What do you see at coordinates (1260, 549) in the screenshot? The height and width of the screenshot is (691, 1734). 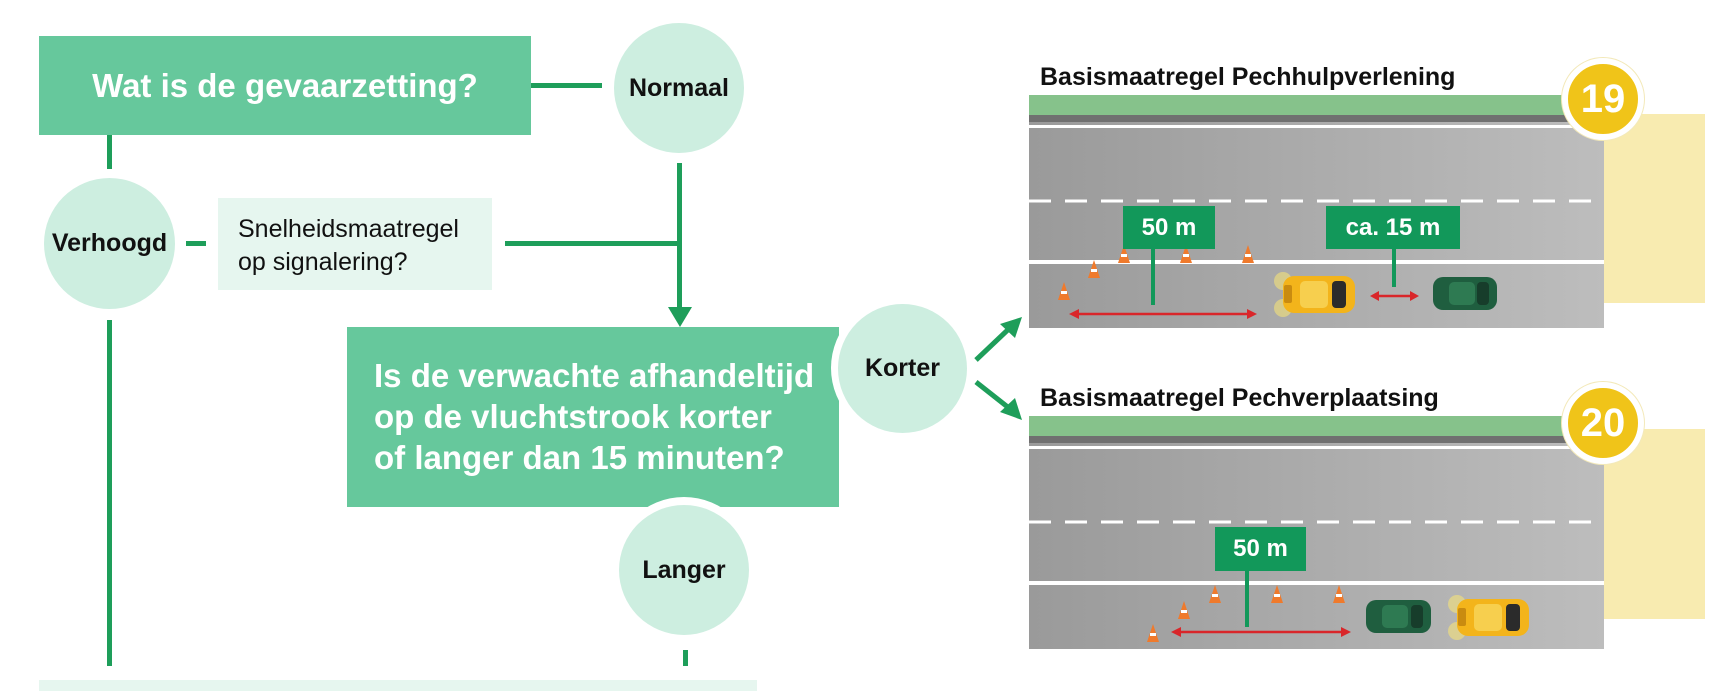 I see `measure-20-sign-50m: 50 m` at bounding box center [1260, 549].